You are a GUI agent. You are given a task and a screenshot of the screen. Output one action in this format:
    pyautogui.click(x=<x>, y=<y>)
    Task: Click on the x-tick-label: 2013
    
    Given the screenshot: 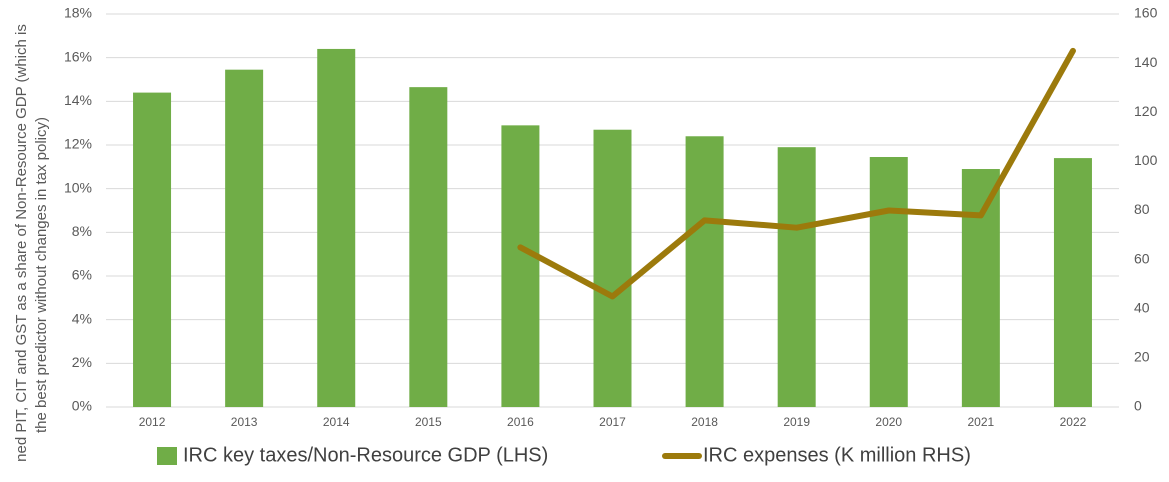 What is the action you would take?
    pyautogui.click(x=244, y=422)
    